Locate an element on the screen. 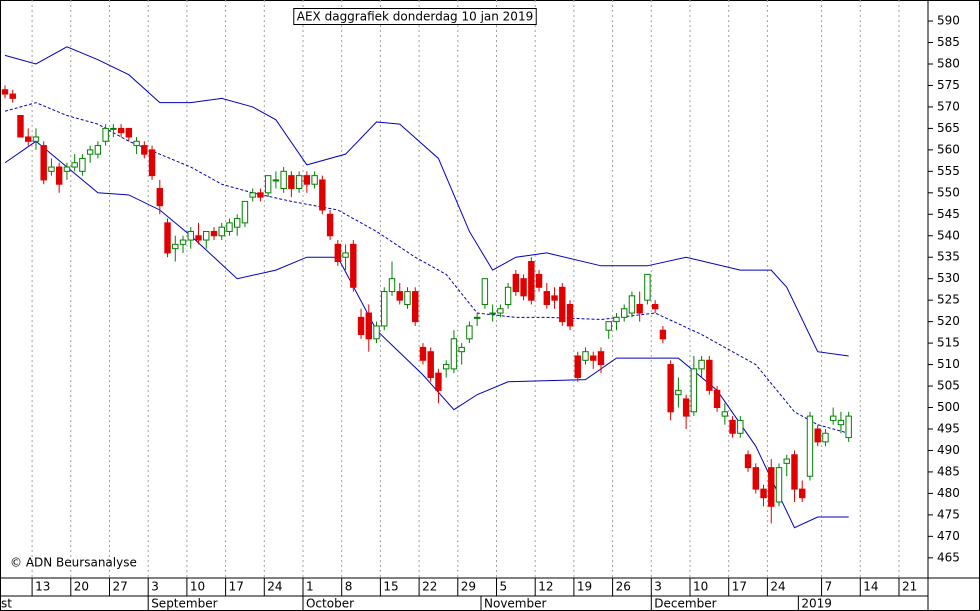 Image resolution: width=980 pixels, height=611 pixels. y-tick-label: 520 is located at coordinates (948, 321).